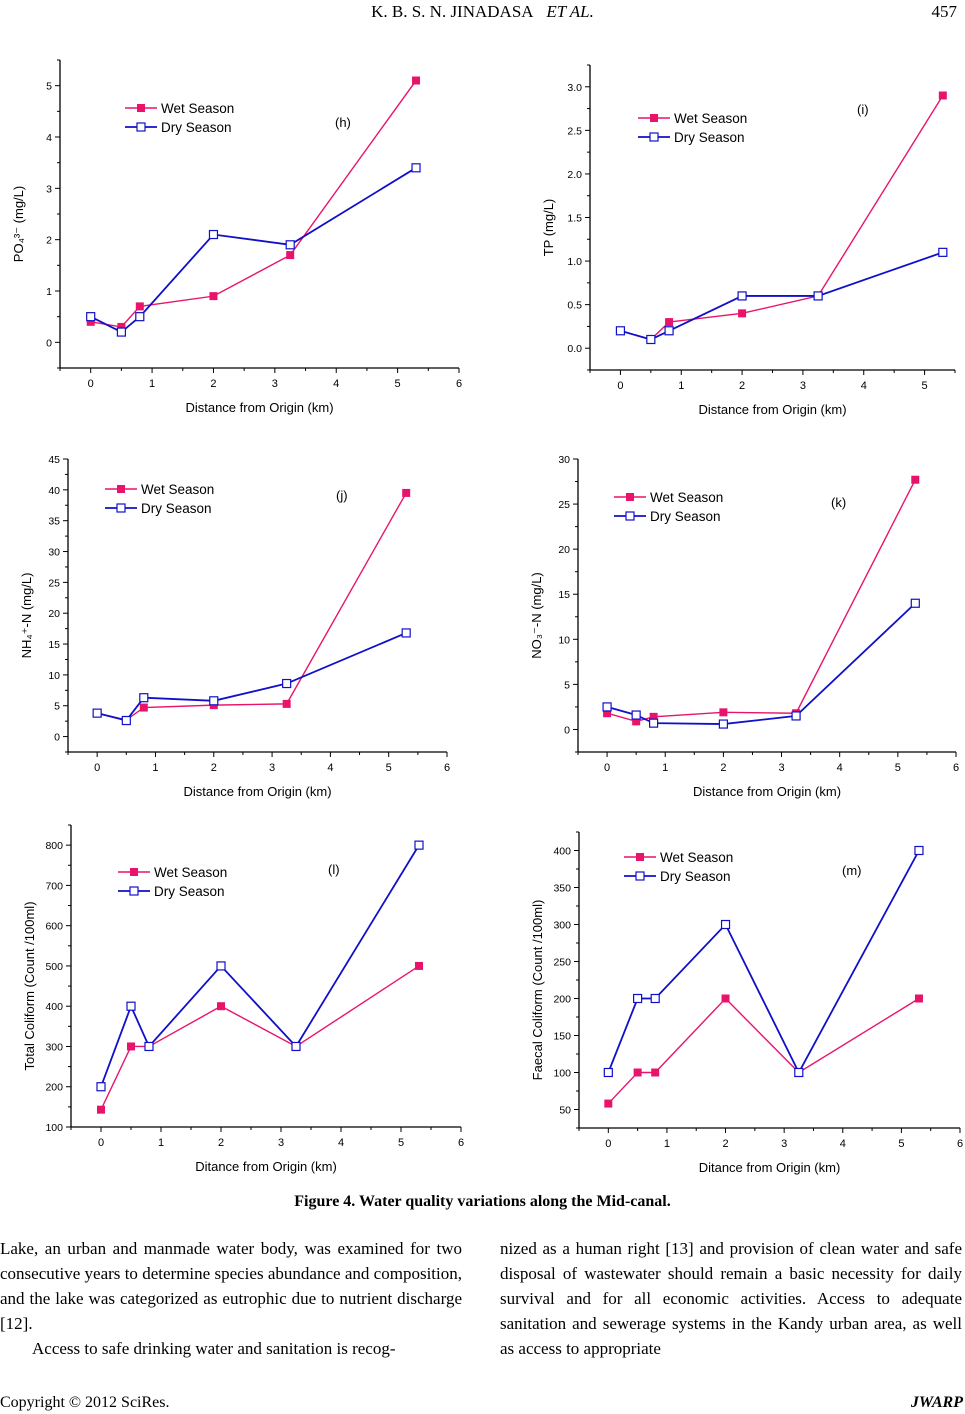  I want to click on y-tick-label: 15, so click(564, 595).